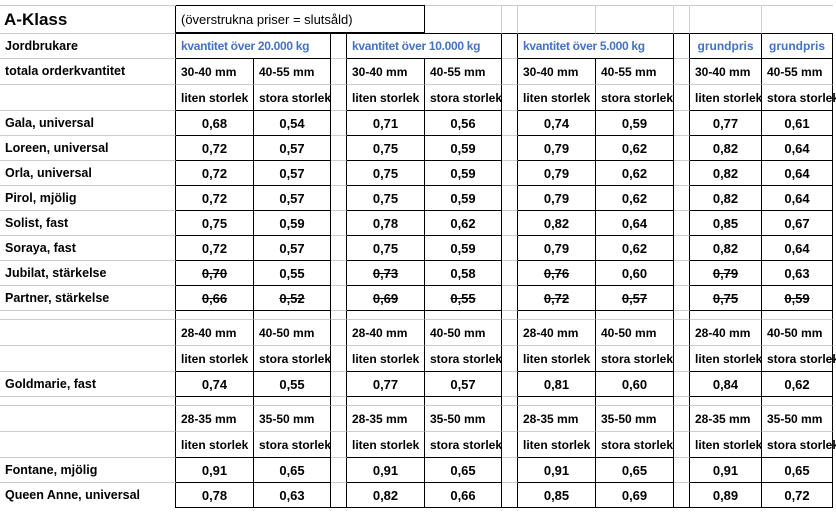  Describe the element at coordinates (386, 273) in the screenshot. I see `price-cell: 0,73` at that location.